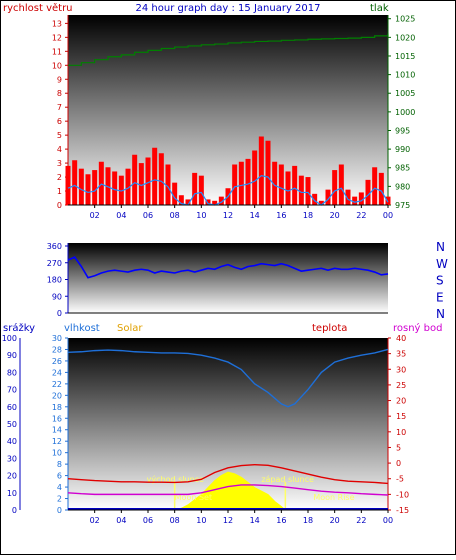 Image resolution: width=456 pixels, height=560 pixels. Describe the element at coordinates (59, 121) in the screenshot. I see `wind-y-tick-label: 6` at that location.